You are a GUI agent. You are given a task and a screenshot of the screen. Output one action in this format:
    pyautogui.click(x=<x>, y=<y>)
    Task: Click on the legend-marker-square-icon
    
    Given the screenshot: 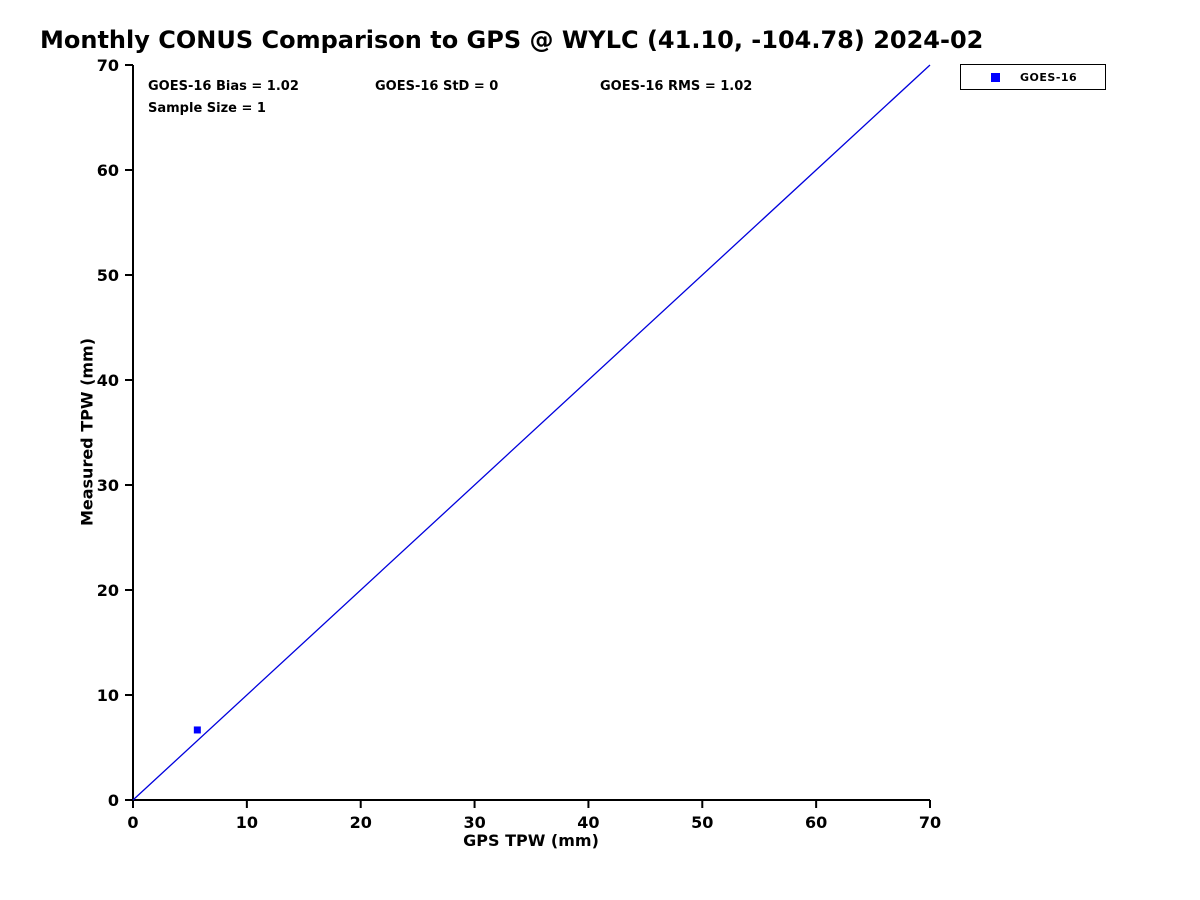 What is the action you would take?
    pyautogui.click(x=995, y=77)
    